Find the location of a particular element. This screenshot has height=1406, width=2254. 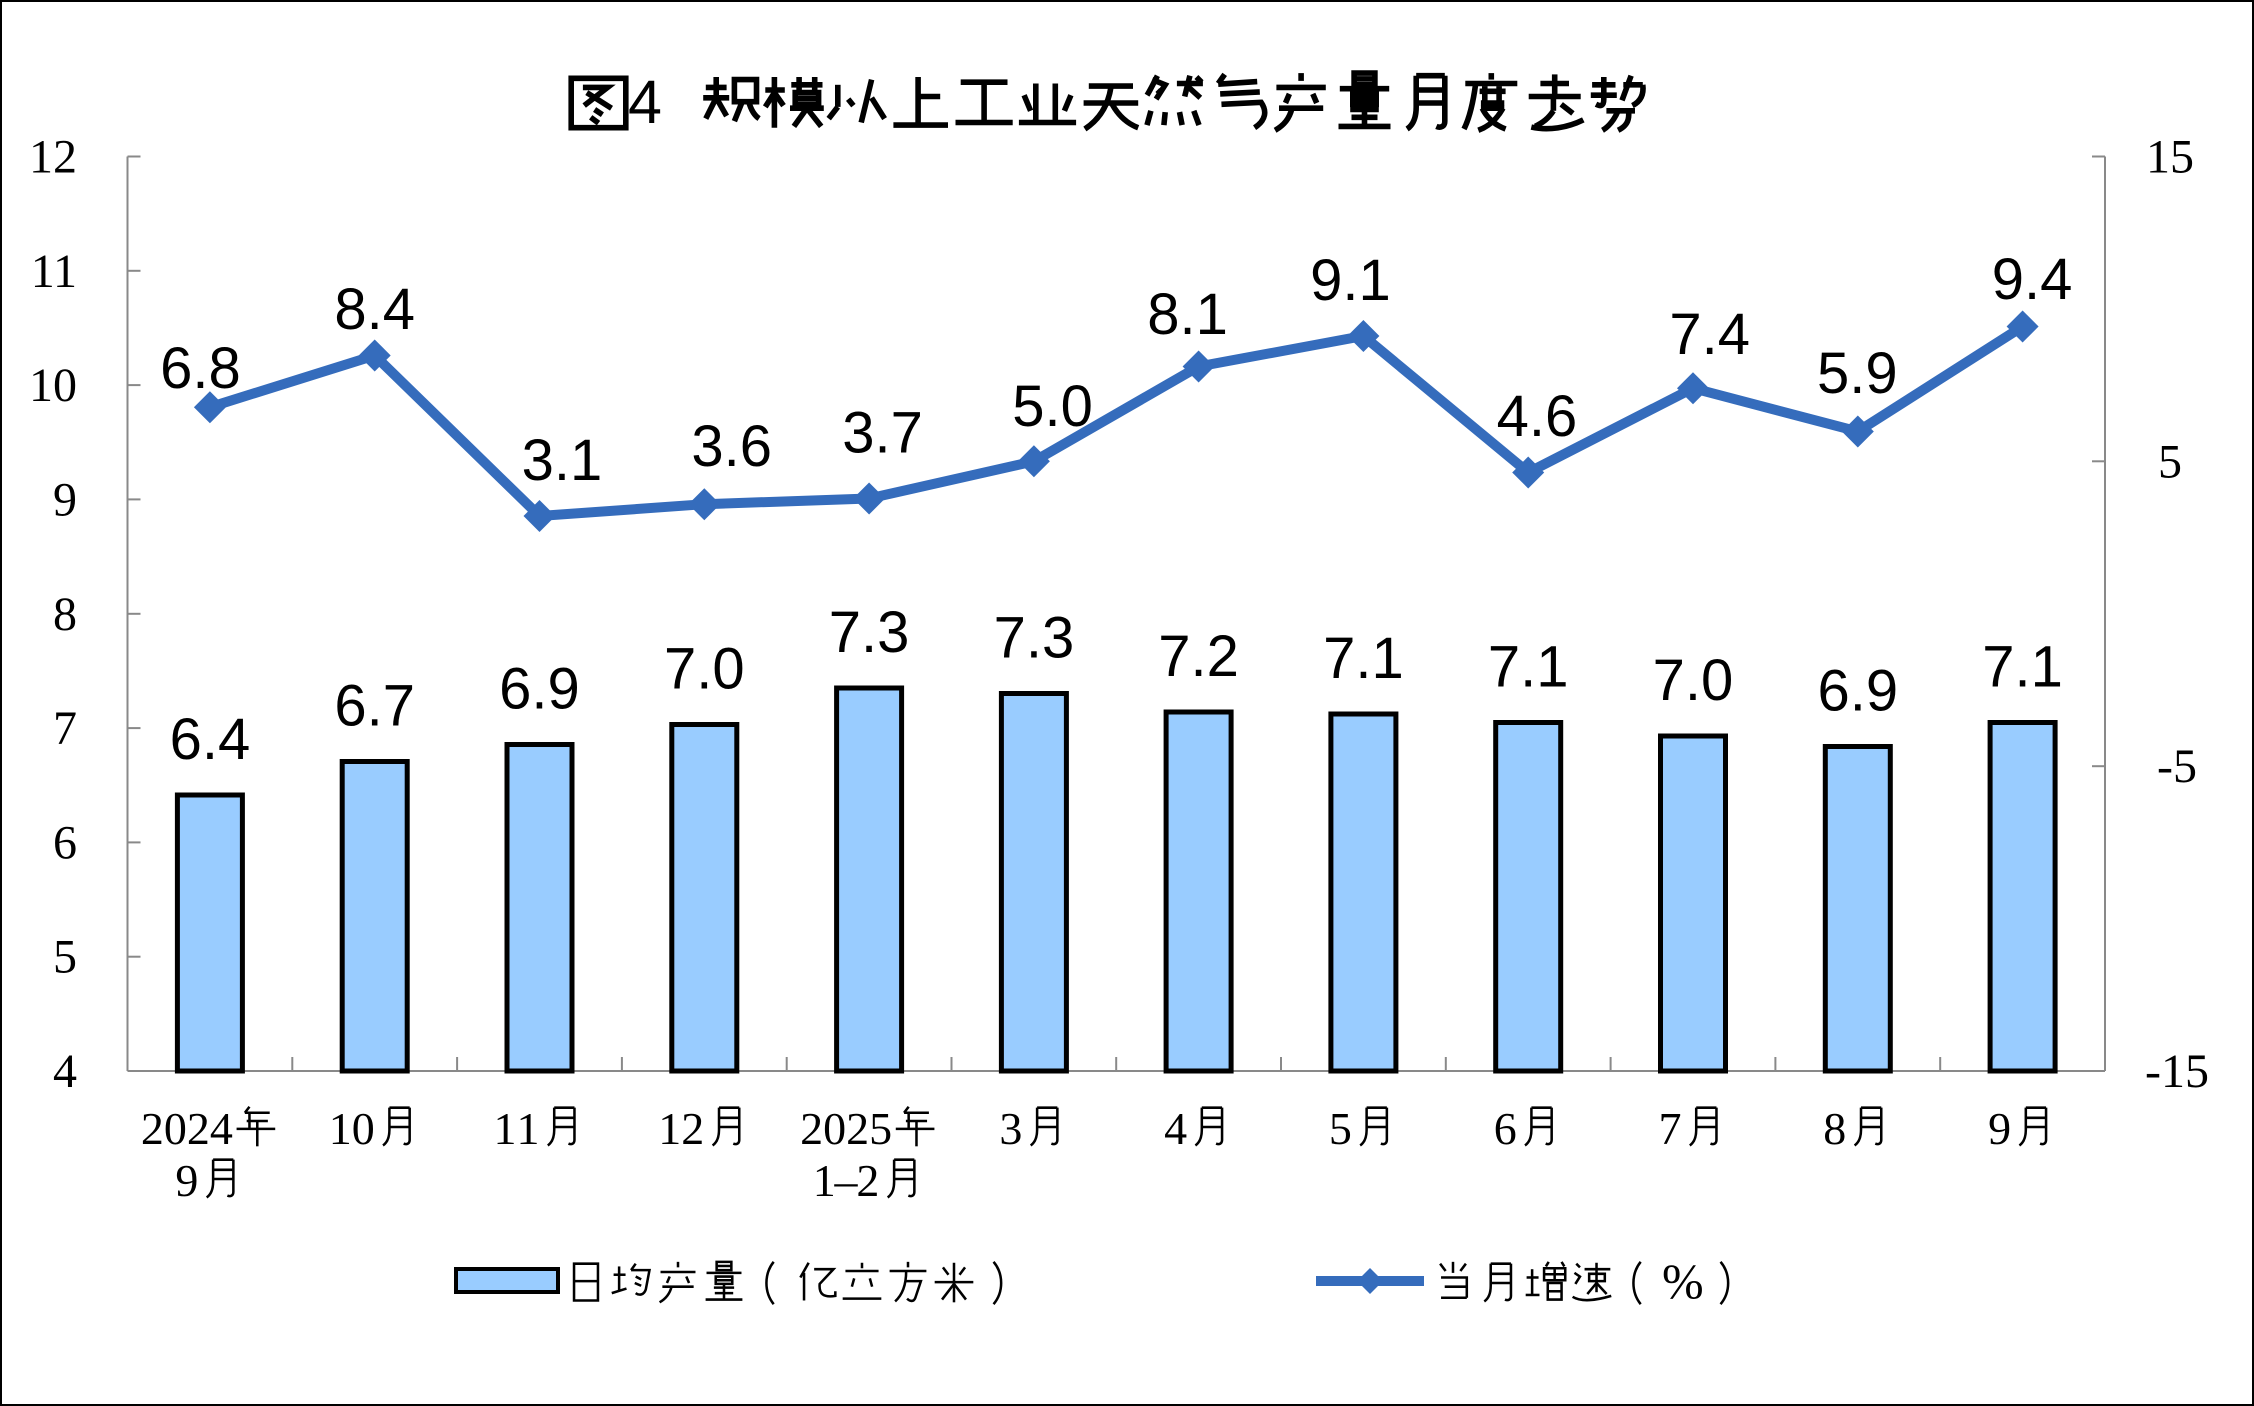

svg-text: 3.6 is located at coordinates (731, 446).